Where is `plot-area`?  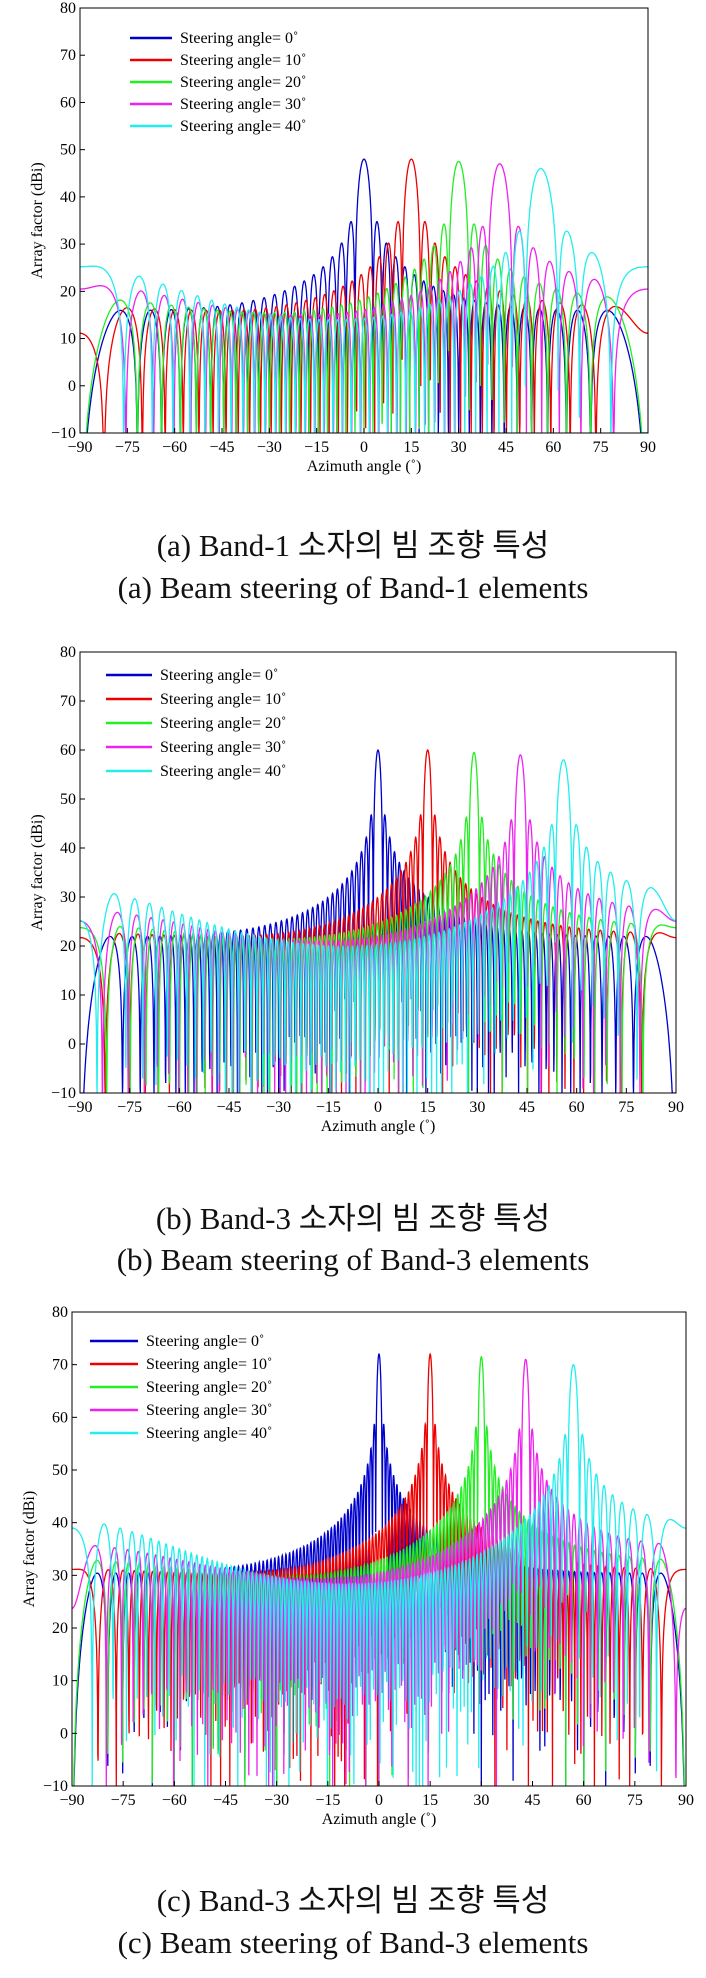
plot-area is located at coordinates (378, 921).